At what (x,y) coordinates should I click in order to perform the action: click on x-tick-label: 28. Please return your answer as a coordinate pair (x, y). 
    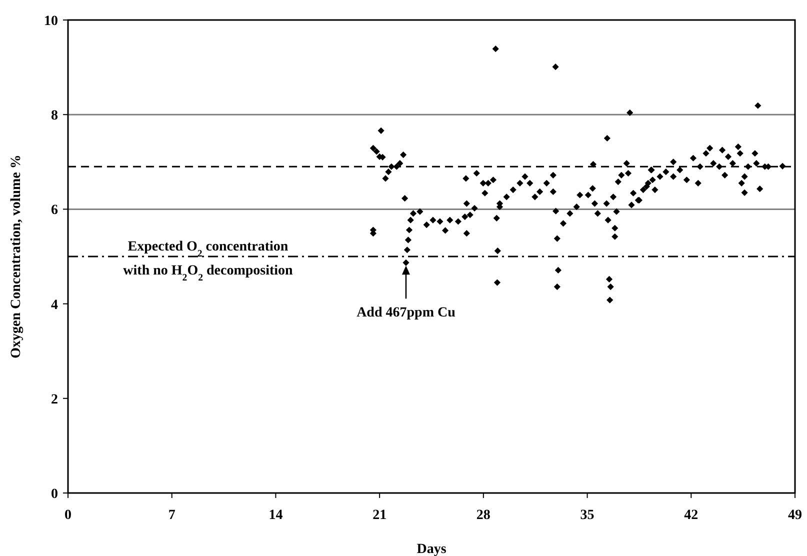
    Looking at the image, I should click on (483, 515).